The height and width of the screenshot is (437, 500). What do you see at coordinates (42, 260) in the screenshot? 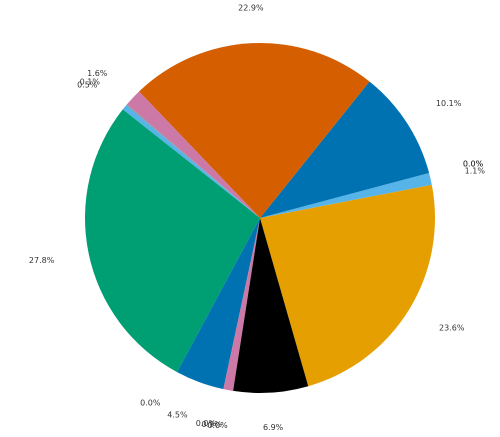
I see `slice-label: 27.8%` at bounding box center [42, 260].